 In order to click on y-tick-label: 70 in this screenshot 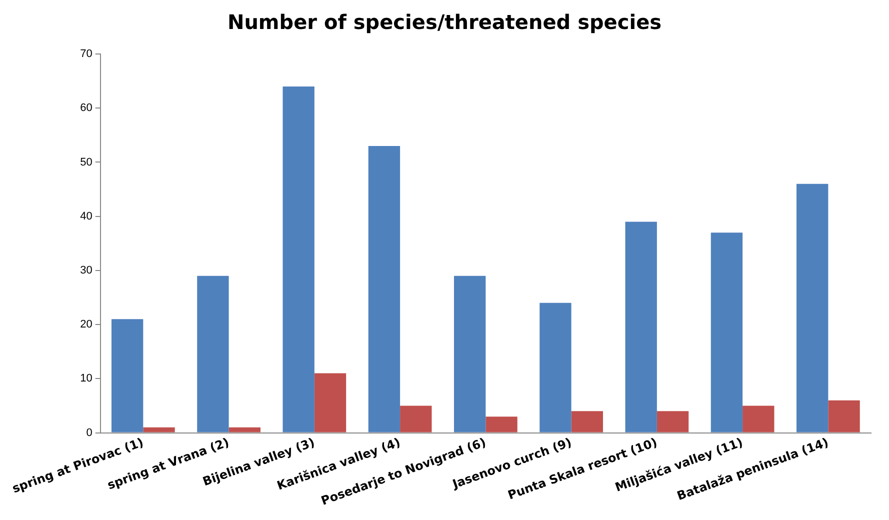, I will do `click(86, 54)`.